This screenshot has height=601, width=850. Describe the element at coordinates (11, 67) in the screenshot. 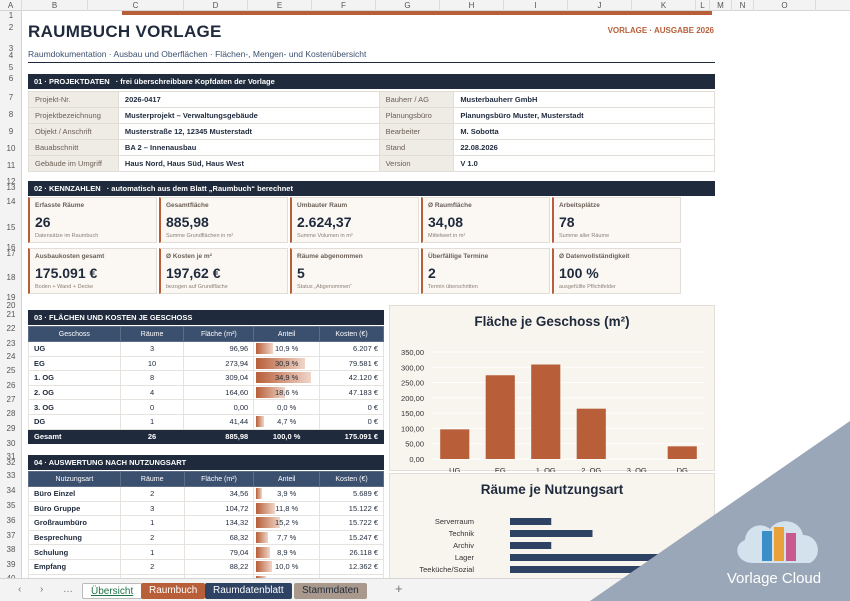

I see `row-header: 5` at that location.